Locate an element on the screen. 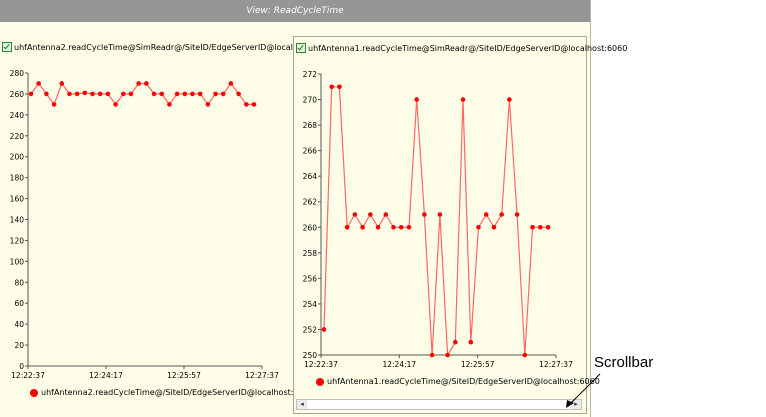 This screenshot has width=766, height=417. y-tick-label: 20 is located at coordinates (19, 345).